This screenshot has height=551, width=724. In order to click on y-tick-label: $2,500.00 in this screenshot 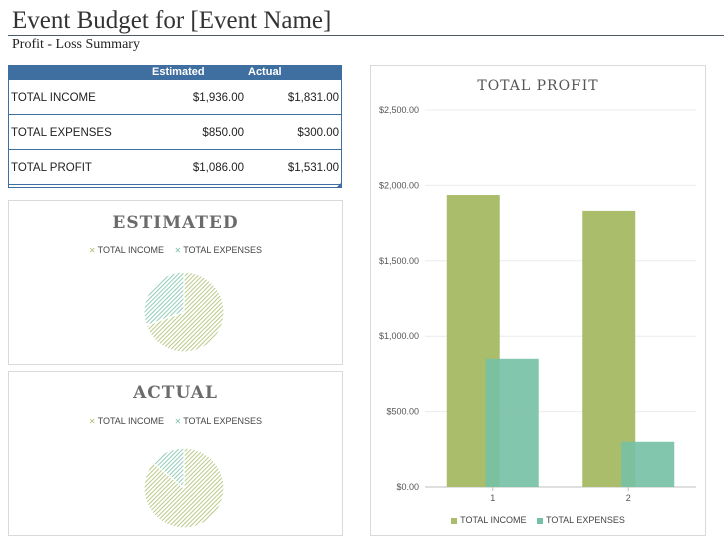, I will do `click(399, 110)`.